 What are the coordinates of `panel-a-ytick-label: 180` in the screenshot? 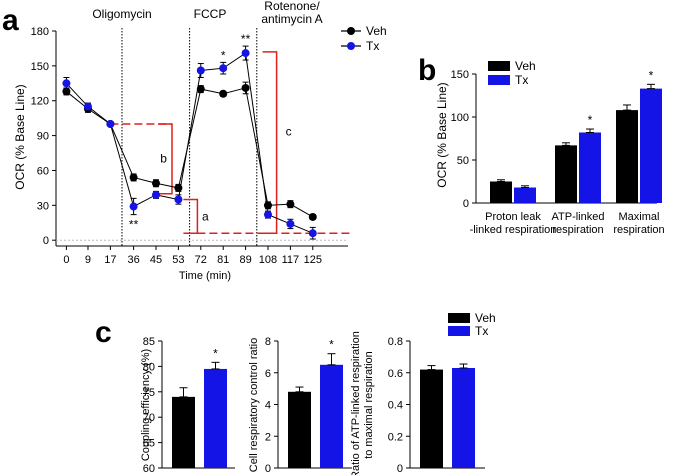 It's located at (40, 32).